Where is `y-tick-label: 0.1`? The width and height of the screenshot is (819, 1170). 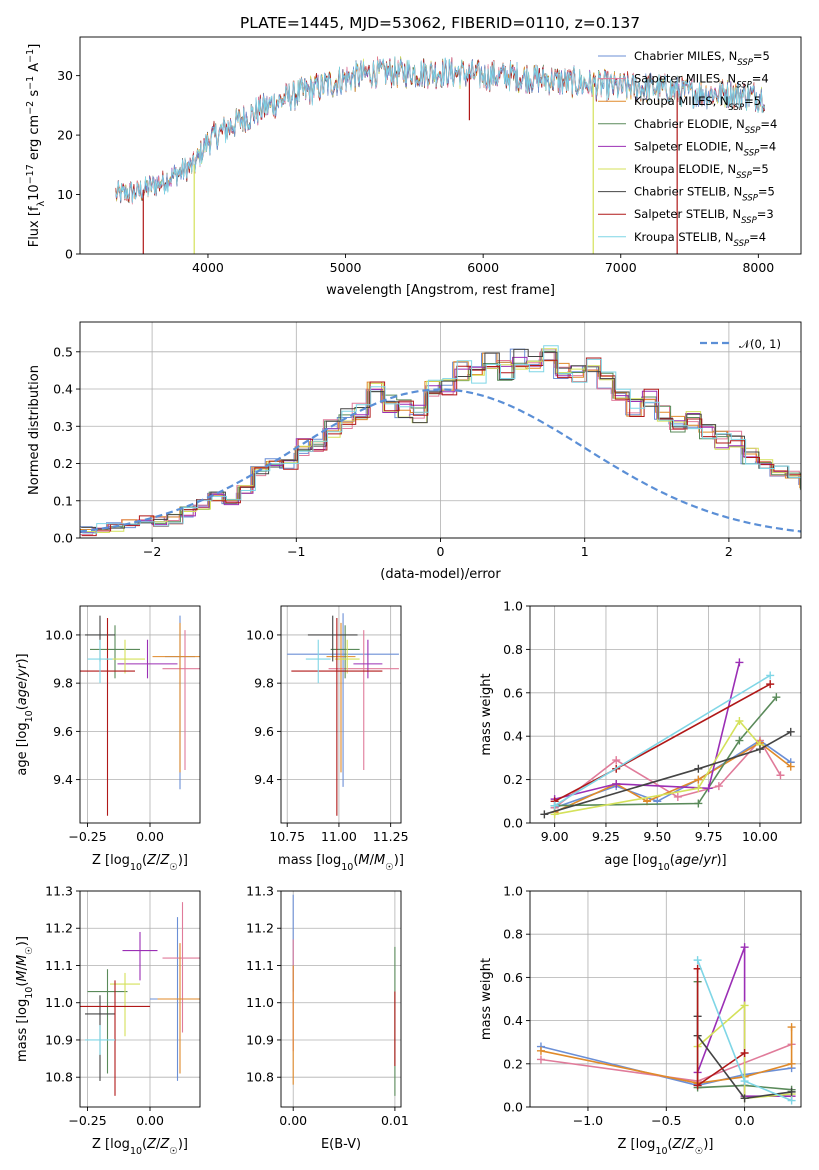
y-tick-label: 0.1 is located at coordinates (63, 500).